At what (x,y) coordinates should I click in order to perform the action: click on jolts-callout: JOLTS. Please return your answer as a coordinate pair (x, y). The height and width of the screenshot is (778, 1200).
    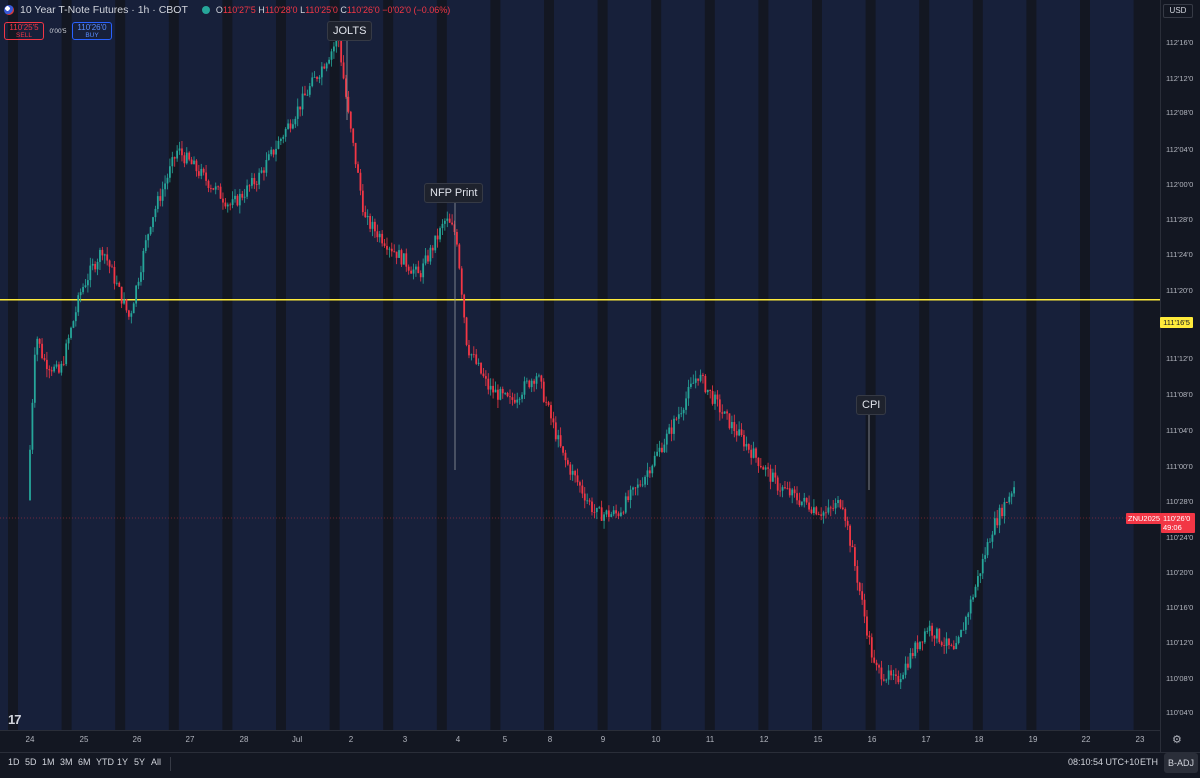
    Looking at the image, I should click on (350, 31).